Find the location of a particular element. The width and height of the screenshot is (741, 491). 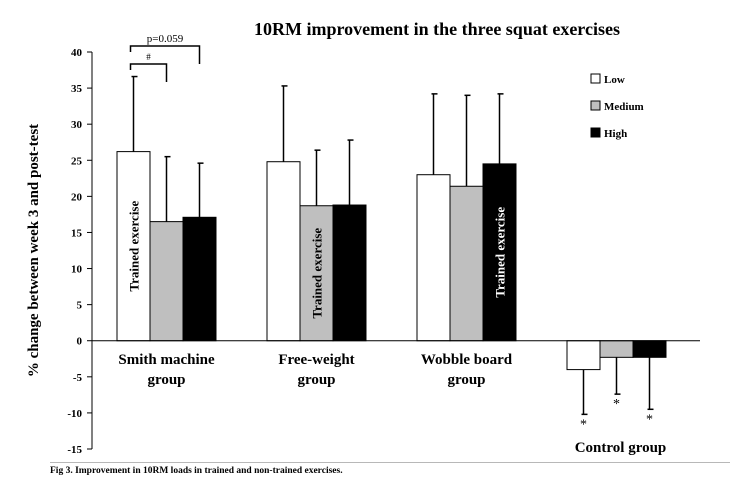

y-tick-label: 0 is located at coordinates (80, 342).